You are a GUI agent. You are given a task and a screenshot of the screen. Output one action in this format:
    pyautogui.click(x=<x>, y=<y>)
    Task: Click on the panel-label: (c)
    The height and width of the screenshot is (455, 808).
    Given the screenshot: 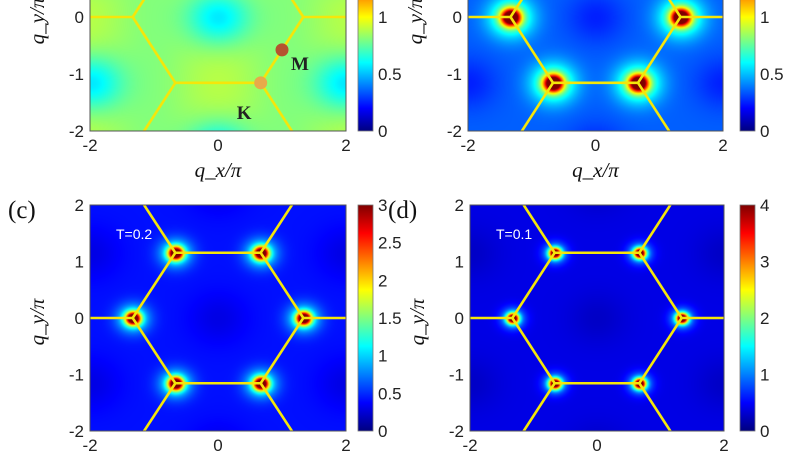 What is the action you would take?
    pyautogui.click(x=22, y=210)
    